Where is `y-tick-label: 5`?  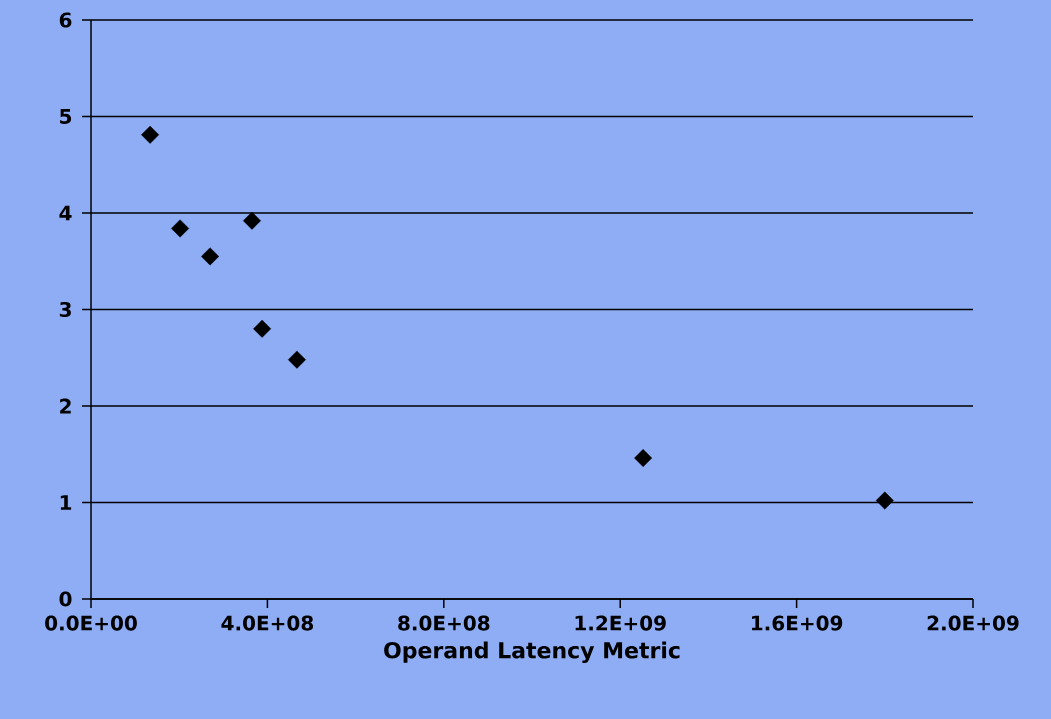
y-tick-label: 5 is located at coordinates (66, 116).